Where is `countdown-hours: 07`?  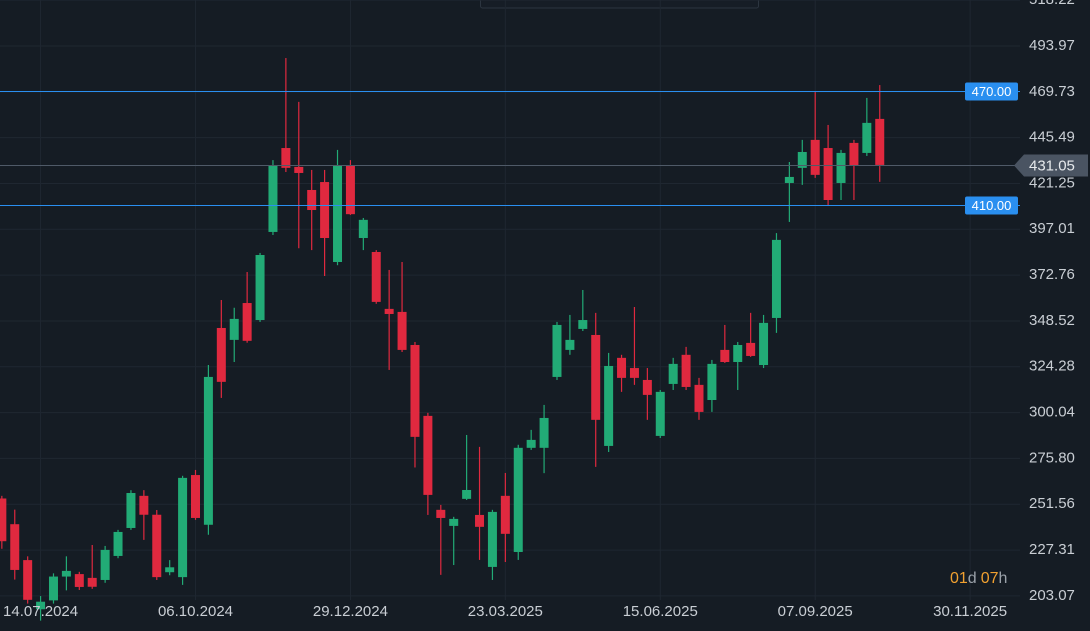
countdown-hours: 07 is located at coordinates (990, 578).